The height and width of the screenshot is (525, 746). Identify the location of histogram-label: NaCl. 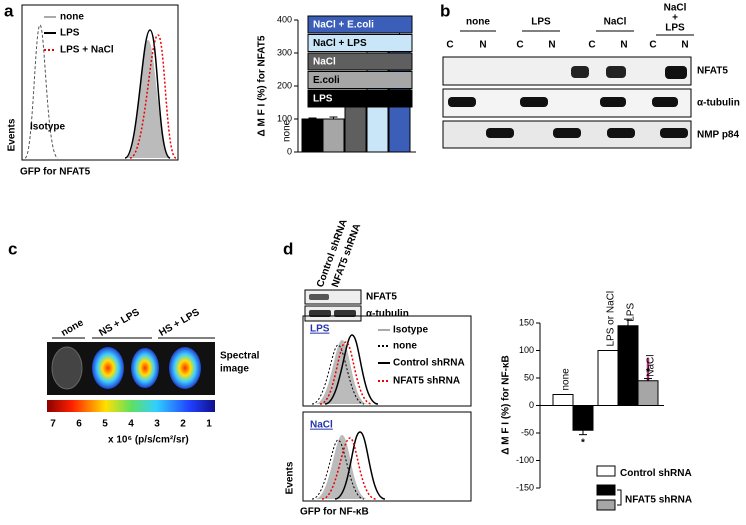
(321, 425).